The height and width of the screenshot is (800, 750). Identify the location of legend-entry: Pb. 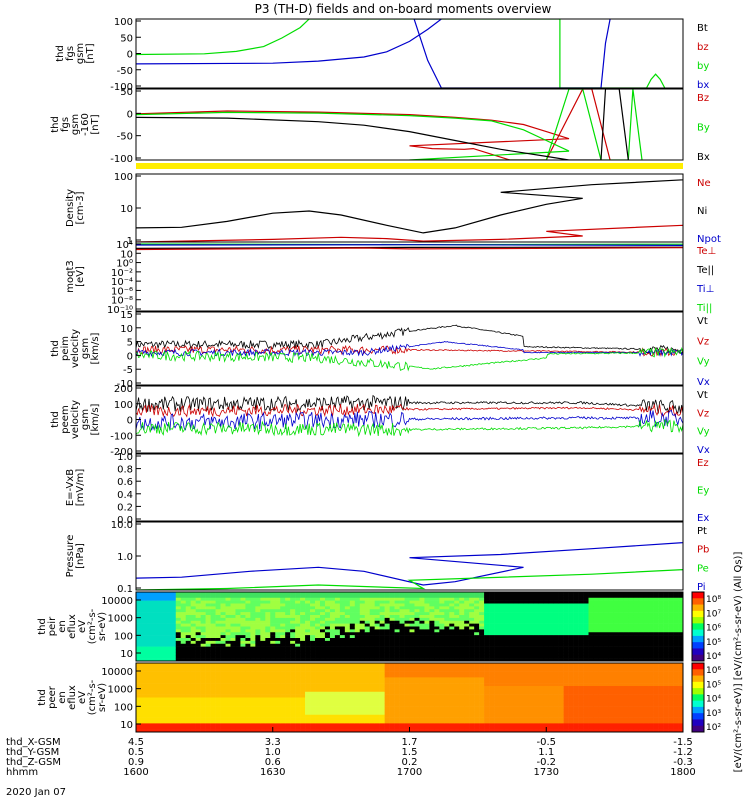
(703, 550).